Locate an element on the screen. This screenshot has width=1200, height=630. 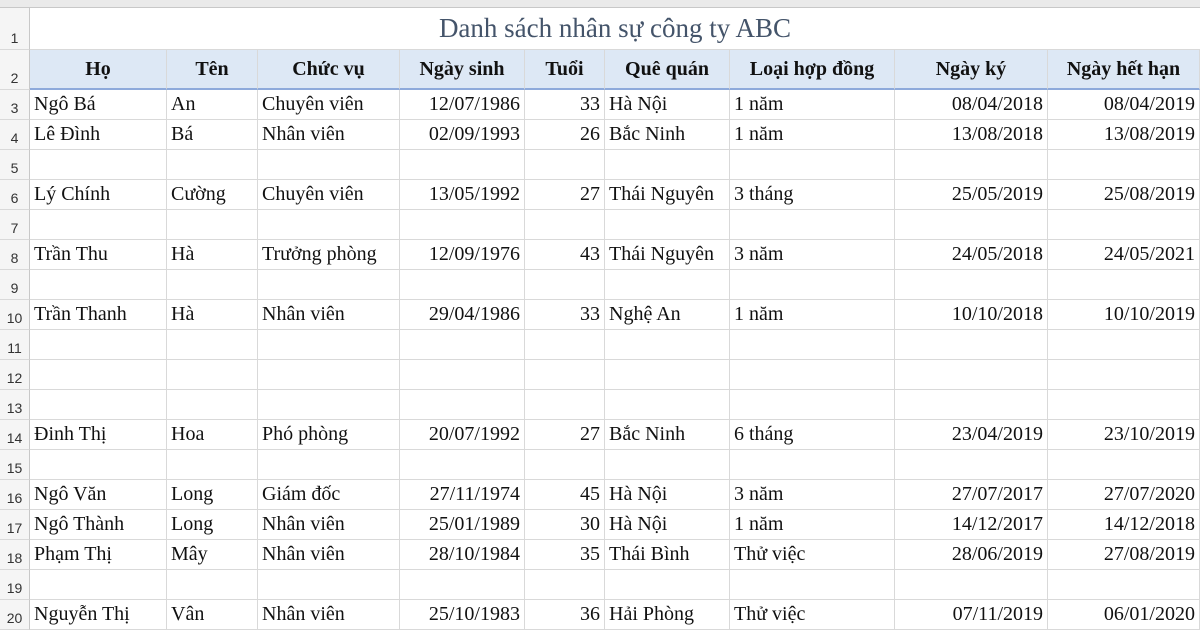
cell: Chuyên viên is located at coordinates (329, 195).